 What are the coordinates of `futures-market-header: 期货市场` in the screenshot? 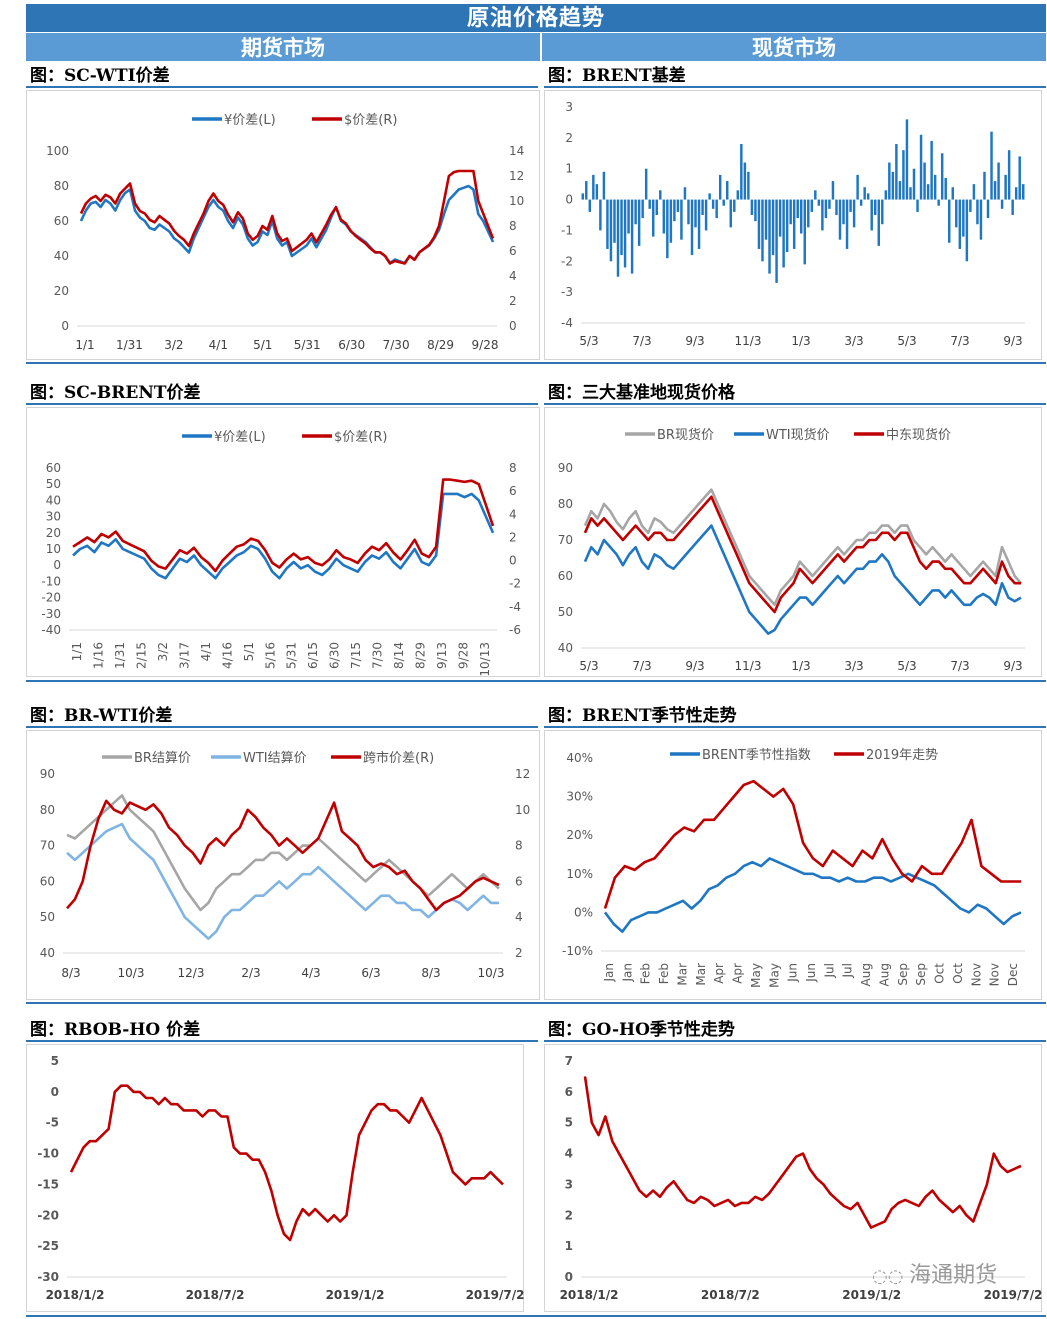 It's located at (283, 47).